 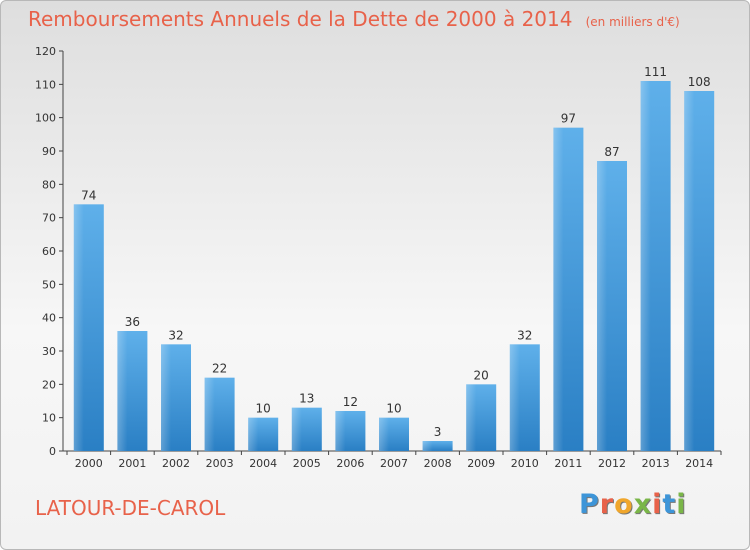 What do you see at coordinates (525, 463) in the screenshot?
I see `x-tick-label: 2010` at bounding box center [525, 463].